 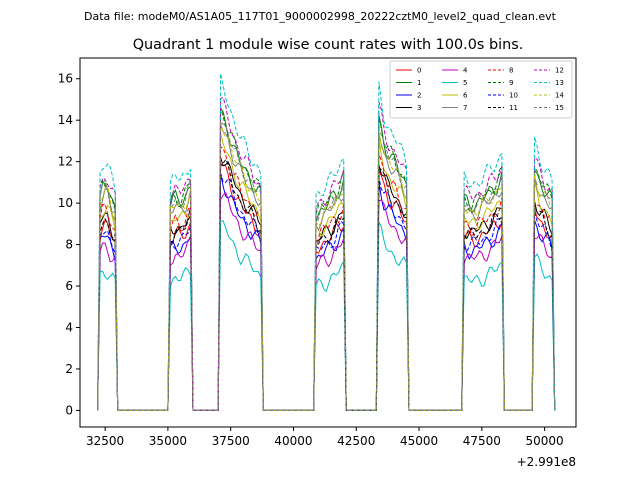 What do you see at coordinates (545, 441) in the screenshot?
I see `x-tick-label: 50000` at bounding box center [545, 441].